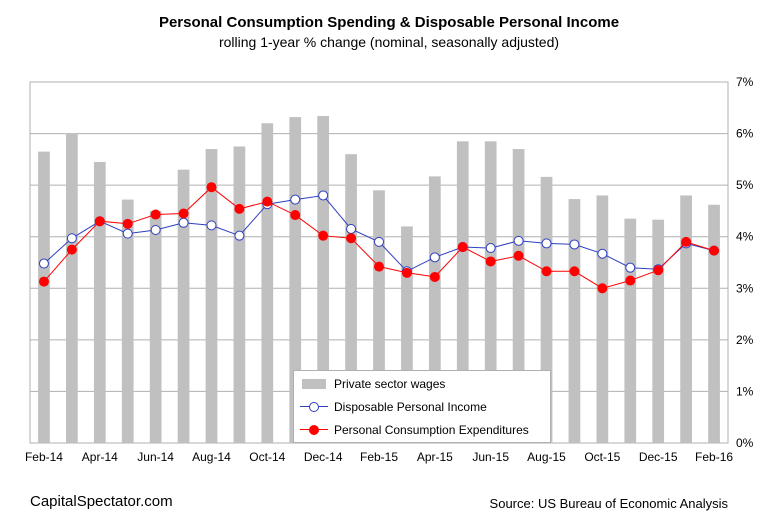 The width and height of the screenshot is (778, 528). What do you see at coordinates (658, 457) in the screenshot?
I see `x-tick-label: Dec-15` at bounding box center [658, 457].